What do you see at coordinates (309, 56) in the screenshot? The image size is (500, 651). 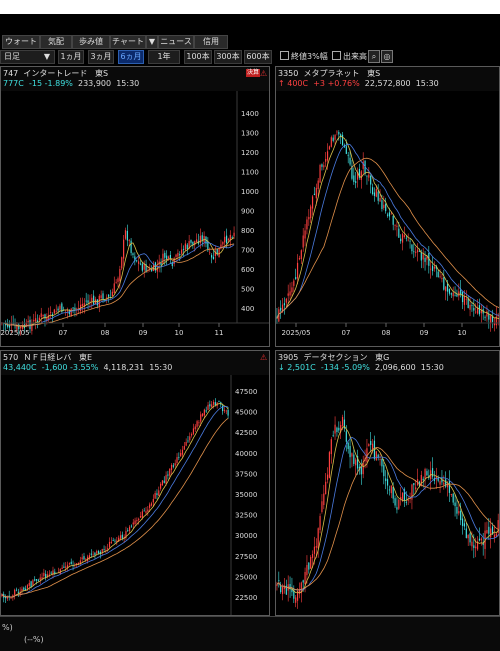 I see `close-3pct-label: 終値3%幅` at bounding box center [309, 56].